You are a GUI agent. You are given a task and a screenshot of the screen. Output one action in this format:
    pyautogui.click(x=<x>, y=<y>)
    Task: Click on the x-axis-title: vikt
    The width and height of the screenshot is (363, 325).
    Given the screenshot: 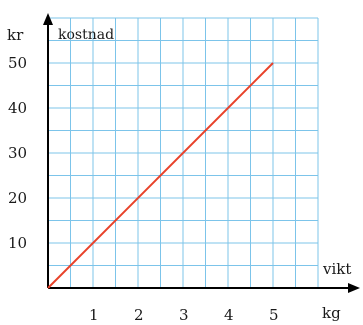 What is the action you would take?
    pyautogui.click(x=336, y=269)
    